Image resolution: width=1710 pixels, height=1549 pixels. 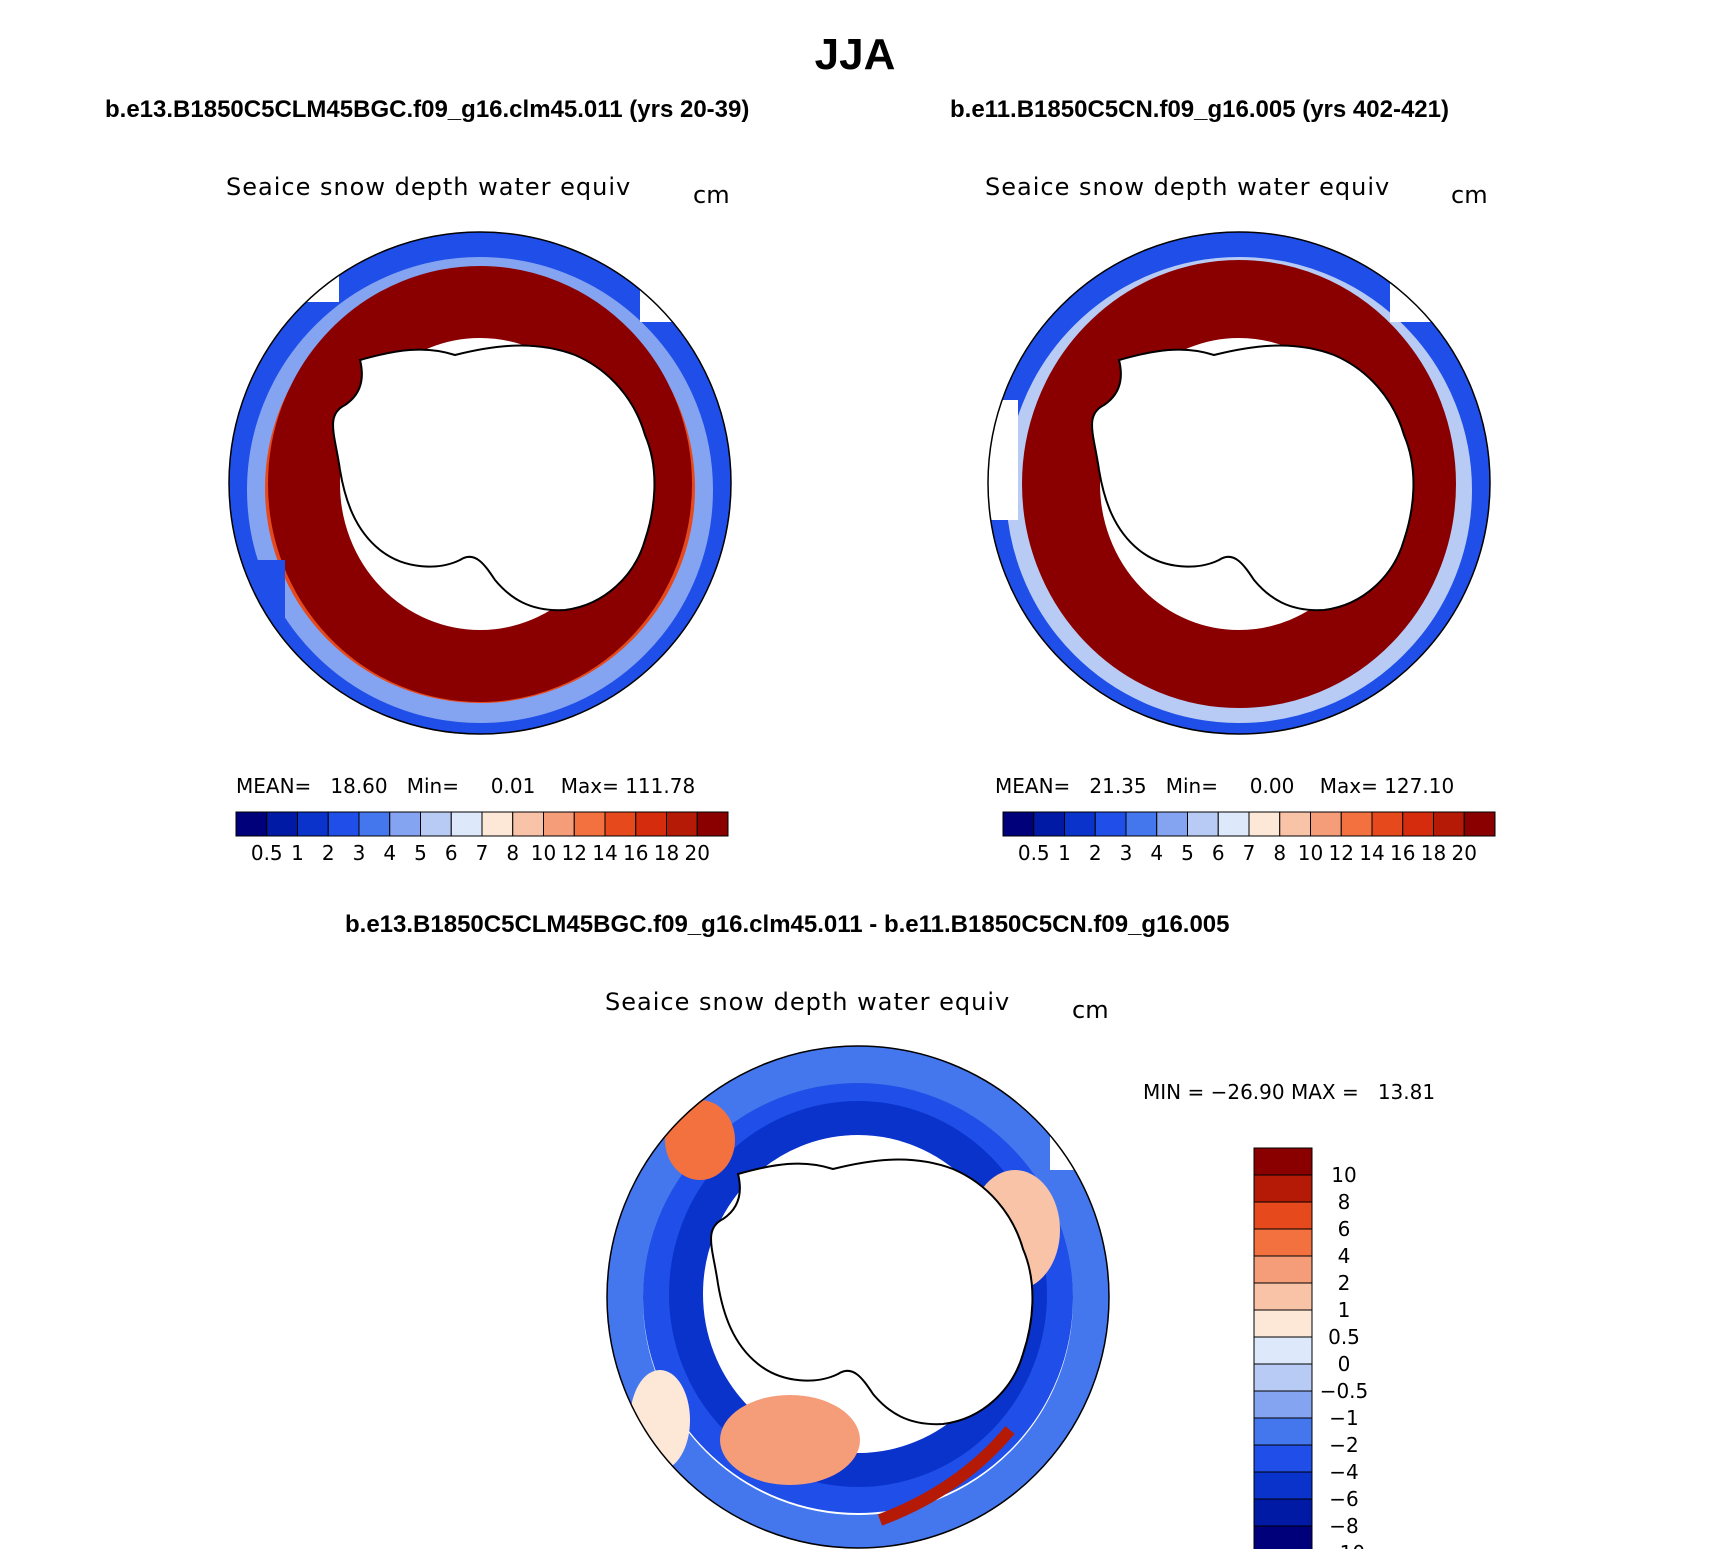 I want to click on right-colorbar-tick-label: 0.5, so click(x=1034, y=853).